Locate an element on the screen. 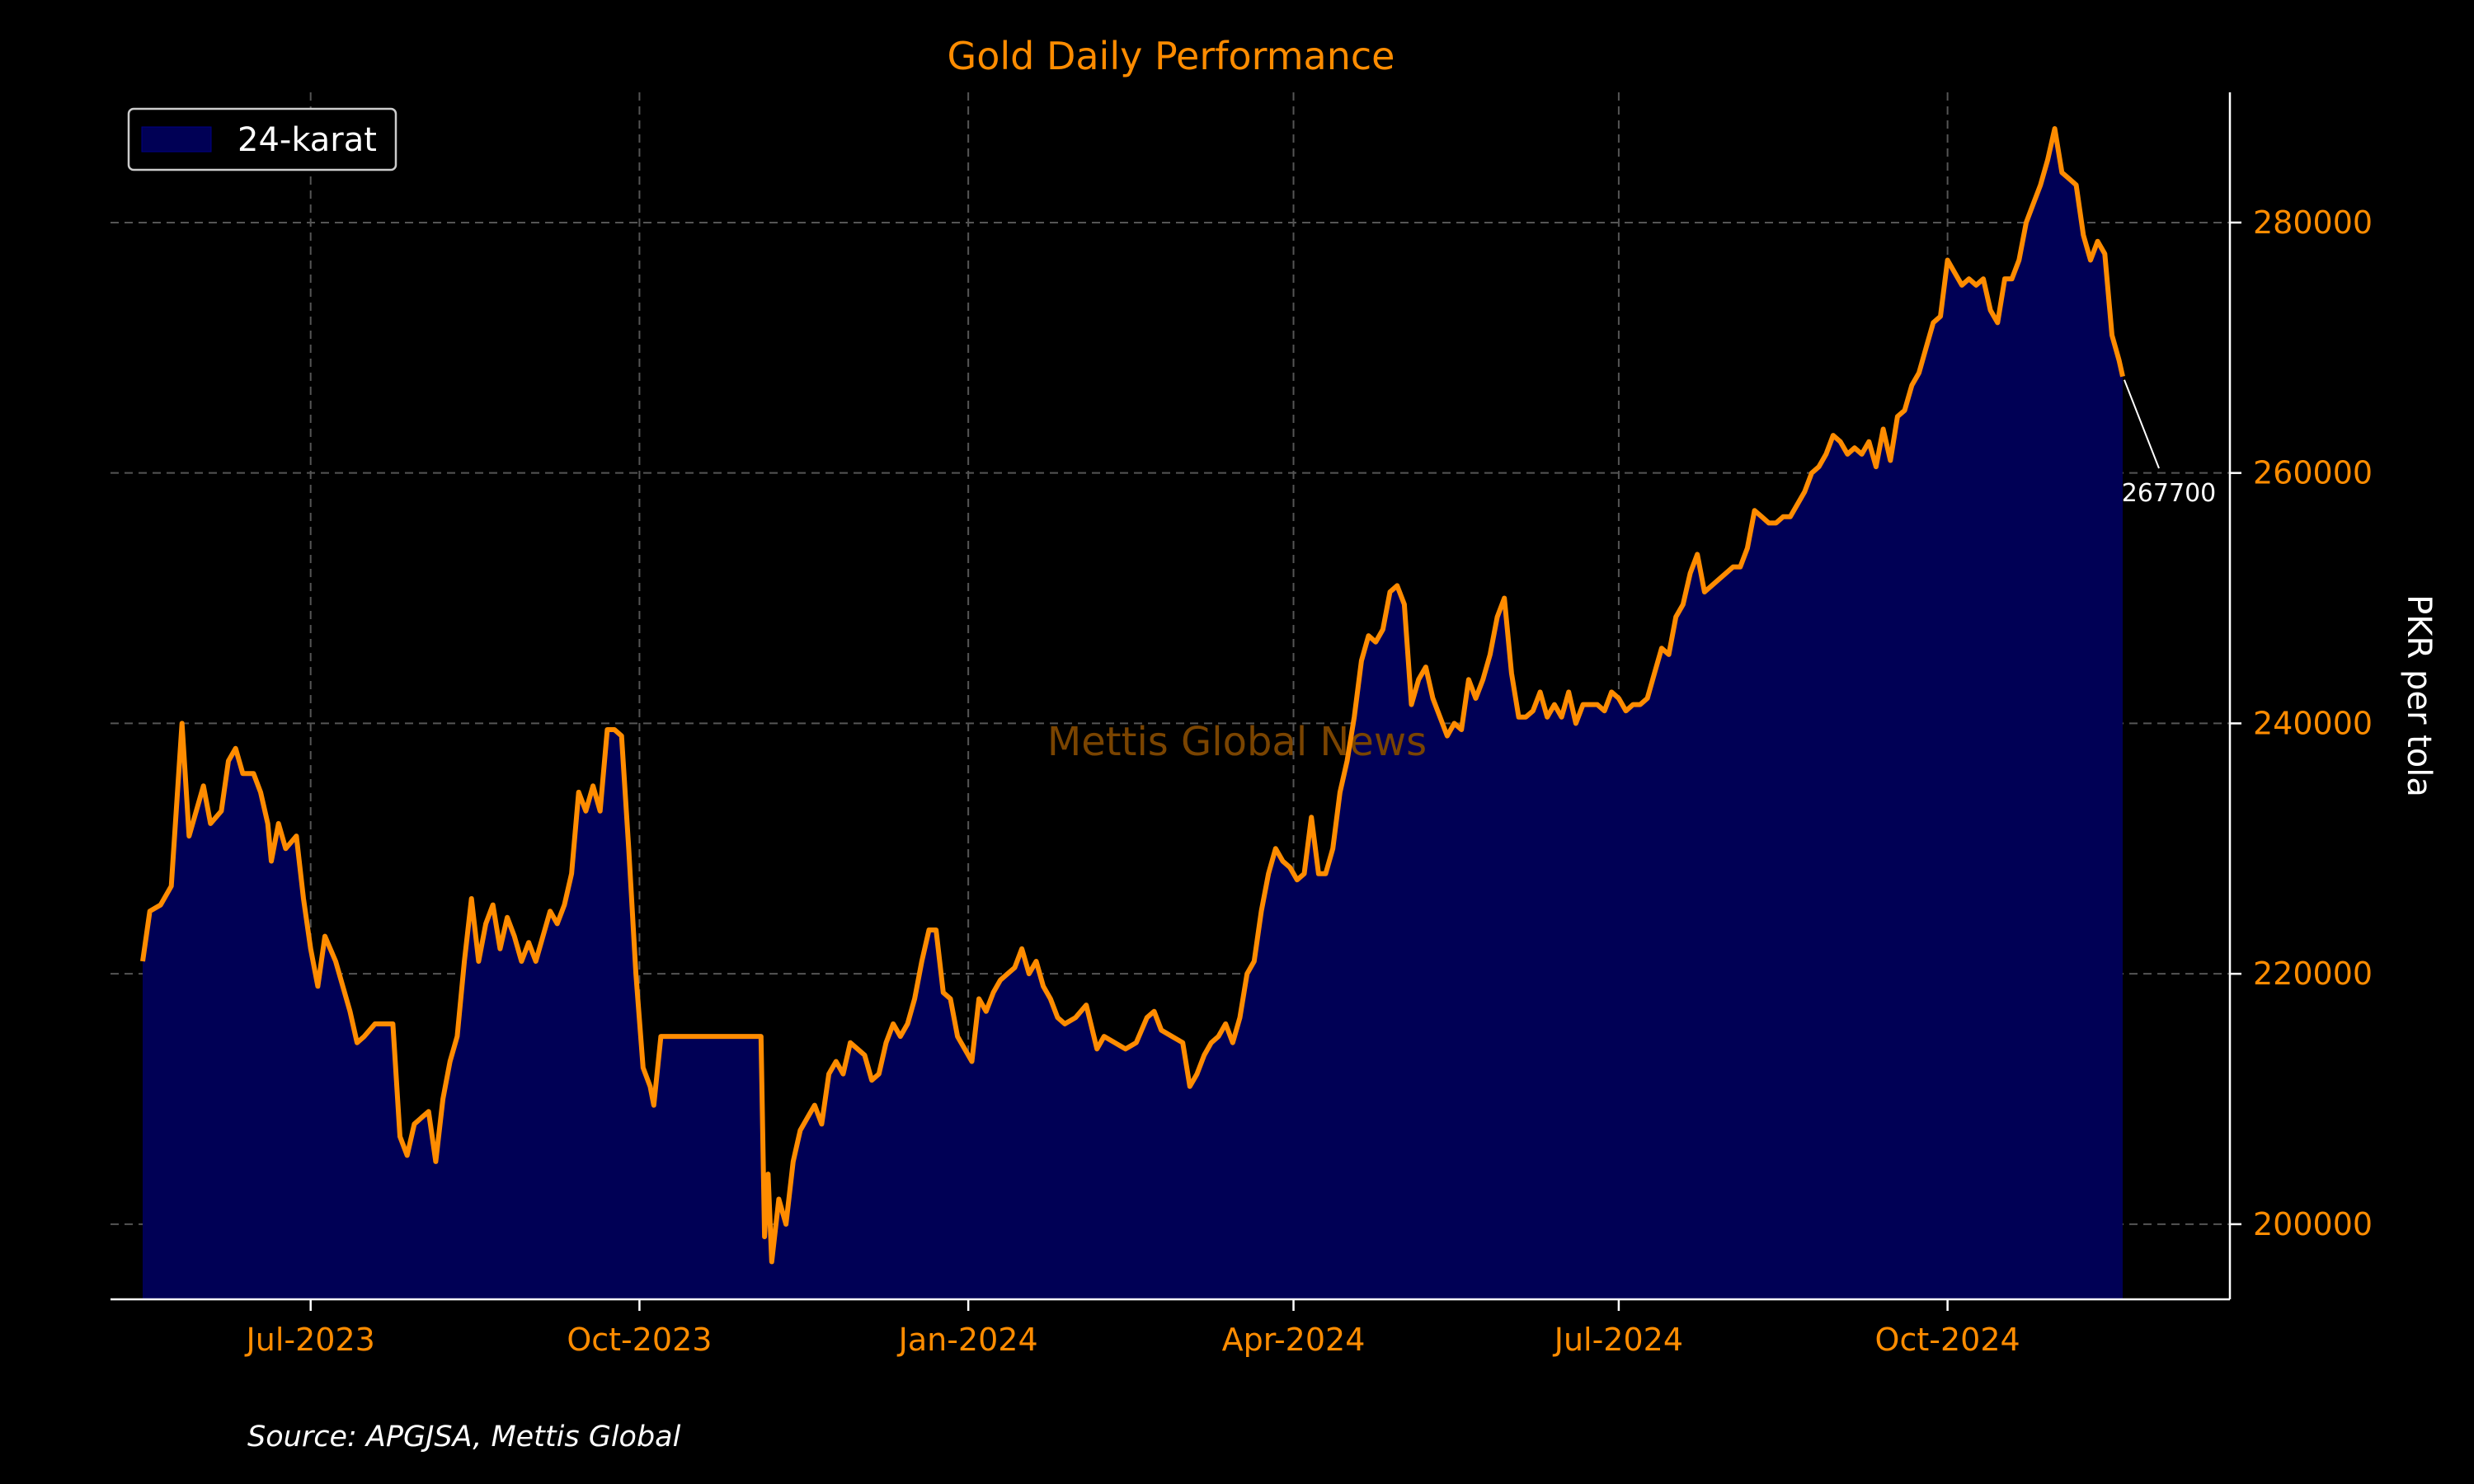  watermark-text: Mettis Global News is located at coordinates (1237, 742).